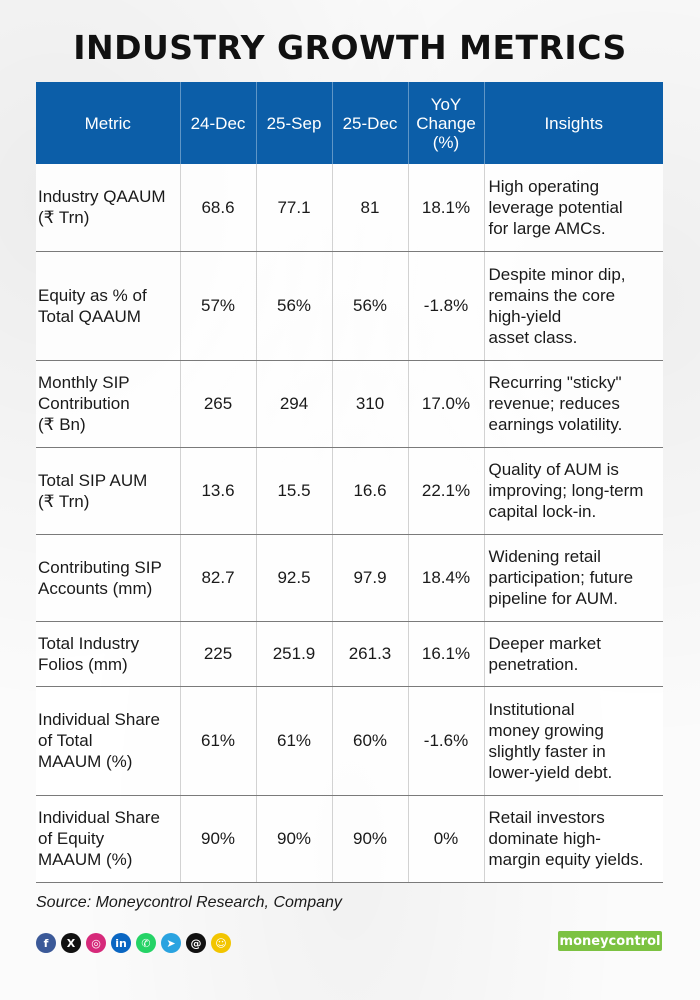 The width and height of the screenshot is (700, 1000). I want to click on yoy-change-cell: 22.1%, so click(445, 491).